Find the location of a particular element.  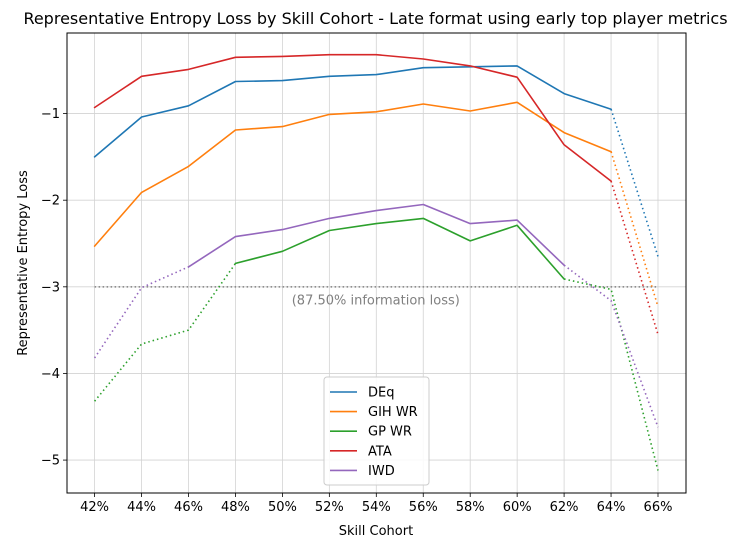

y-tick-label: −1 is located at coordinates (50, 114).